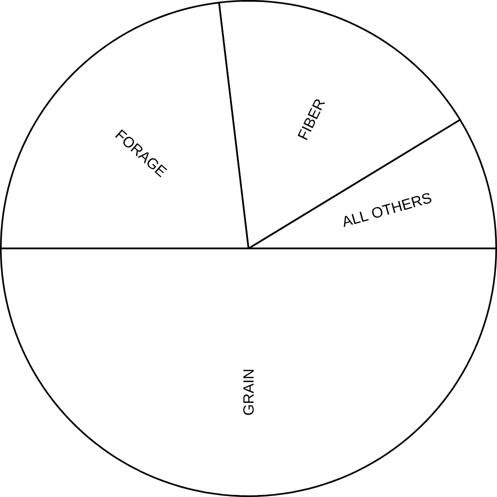 The width and height of the screenshot is (497, 497). What do you see at coordinates (248, 392) in the screenshot?
I see `slice-label: GRAIN` at bounding box center [248, 392].